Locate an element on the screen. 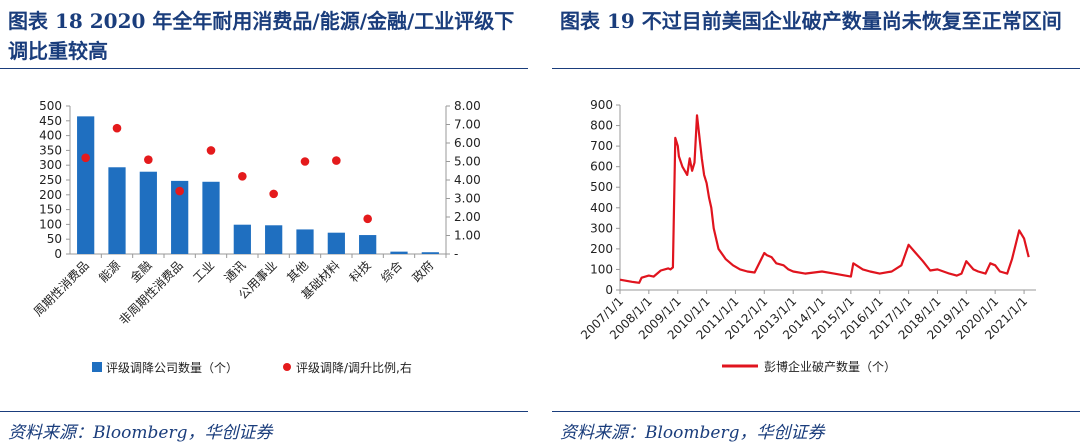 The width and height of the screenshot is (1080, 448). x-tick-label: 周期性消费品 is located at coordinates (61, 288).